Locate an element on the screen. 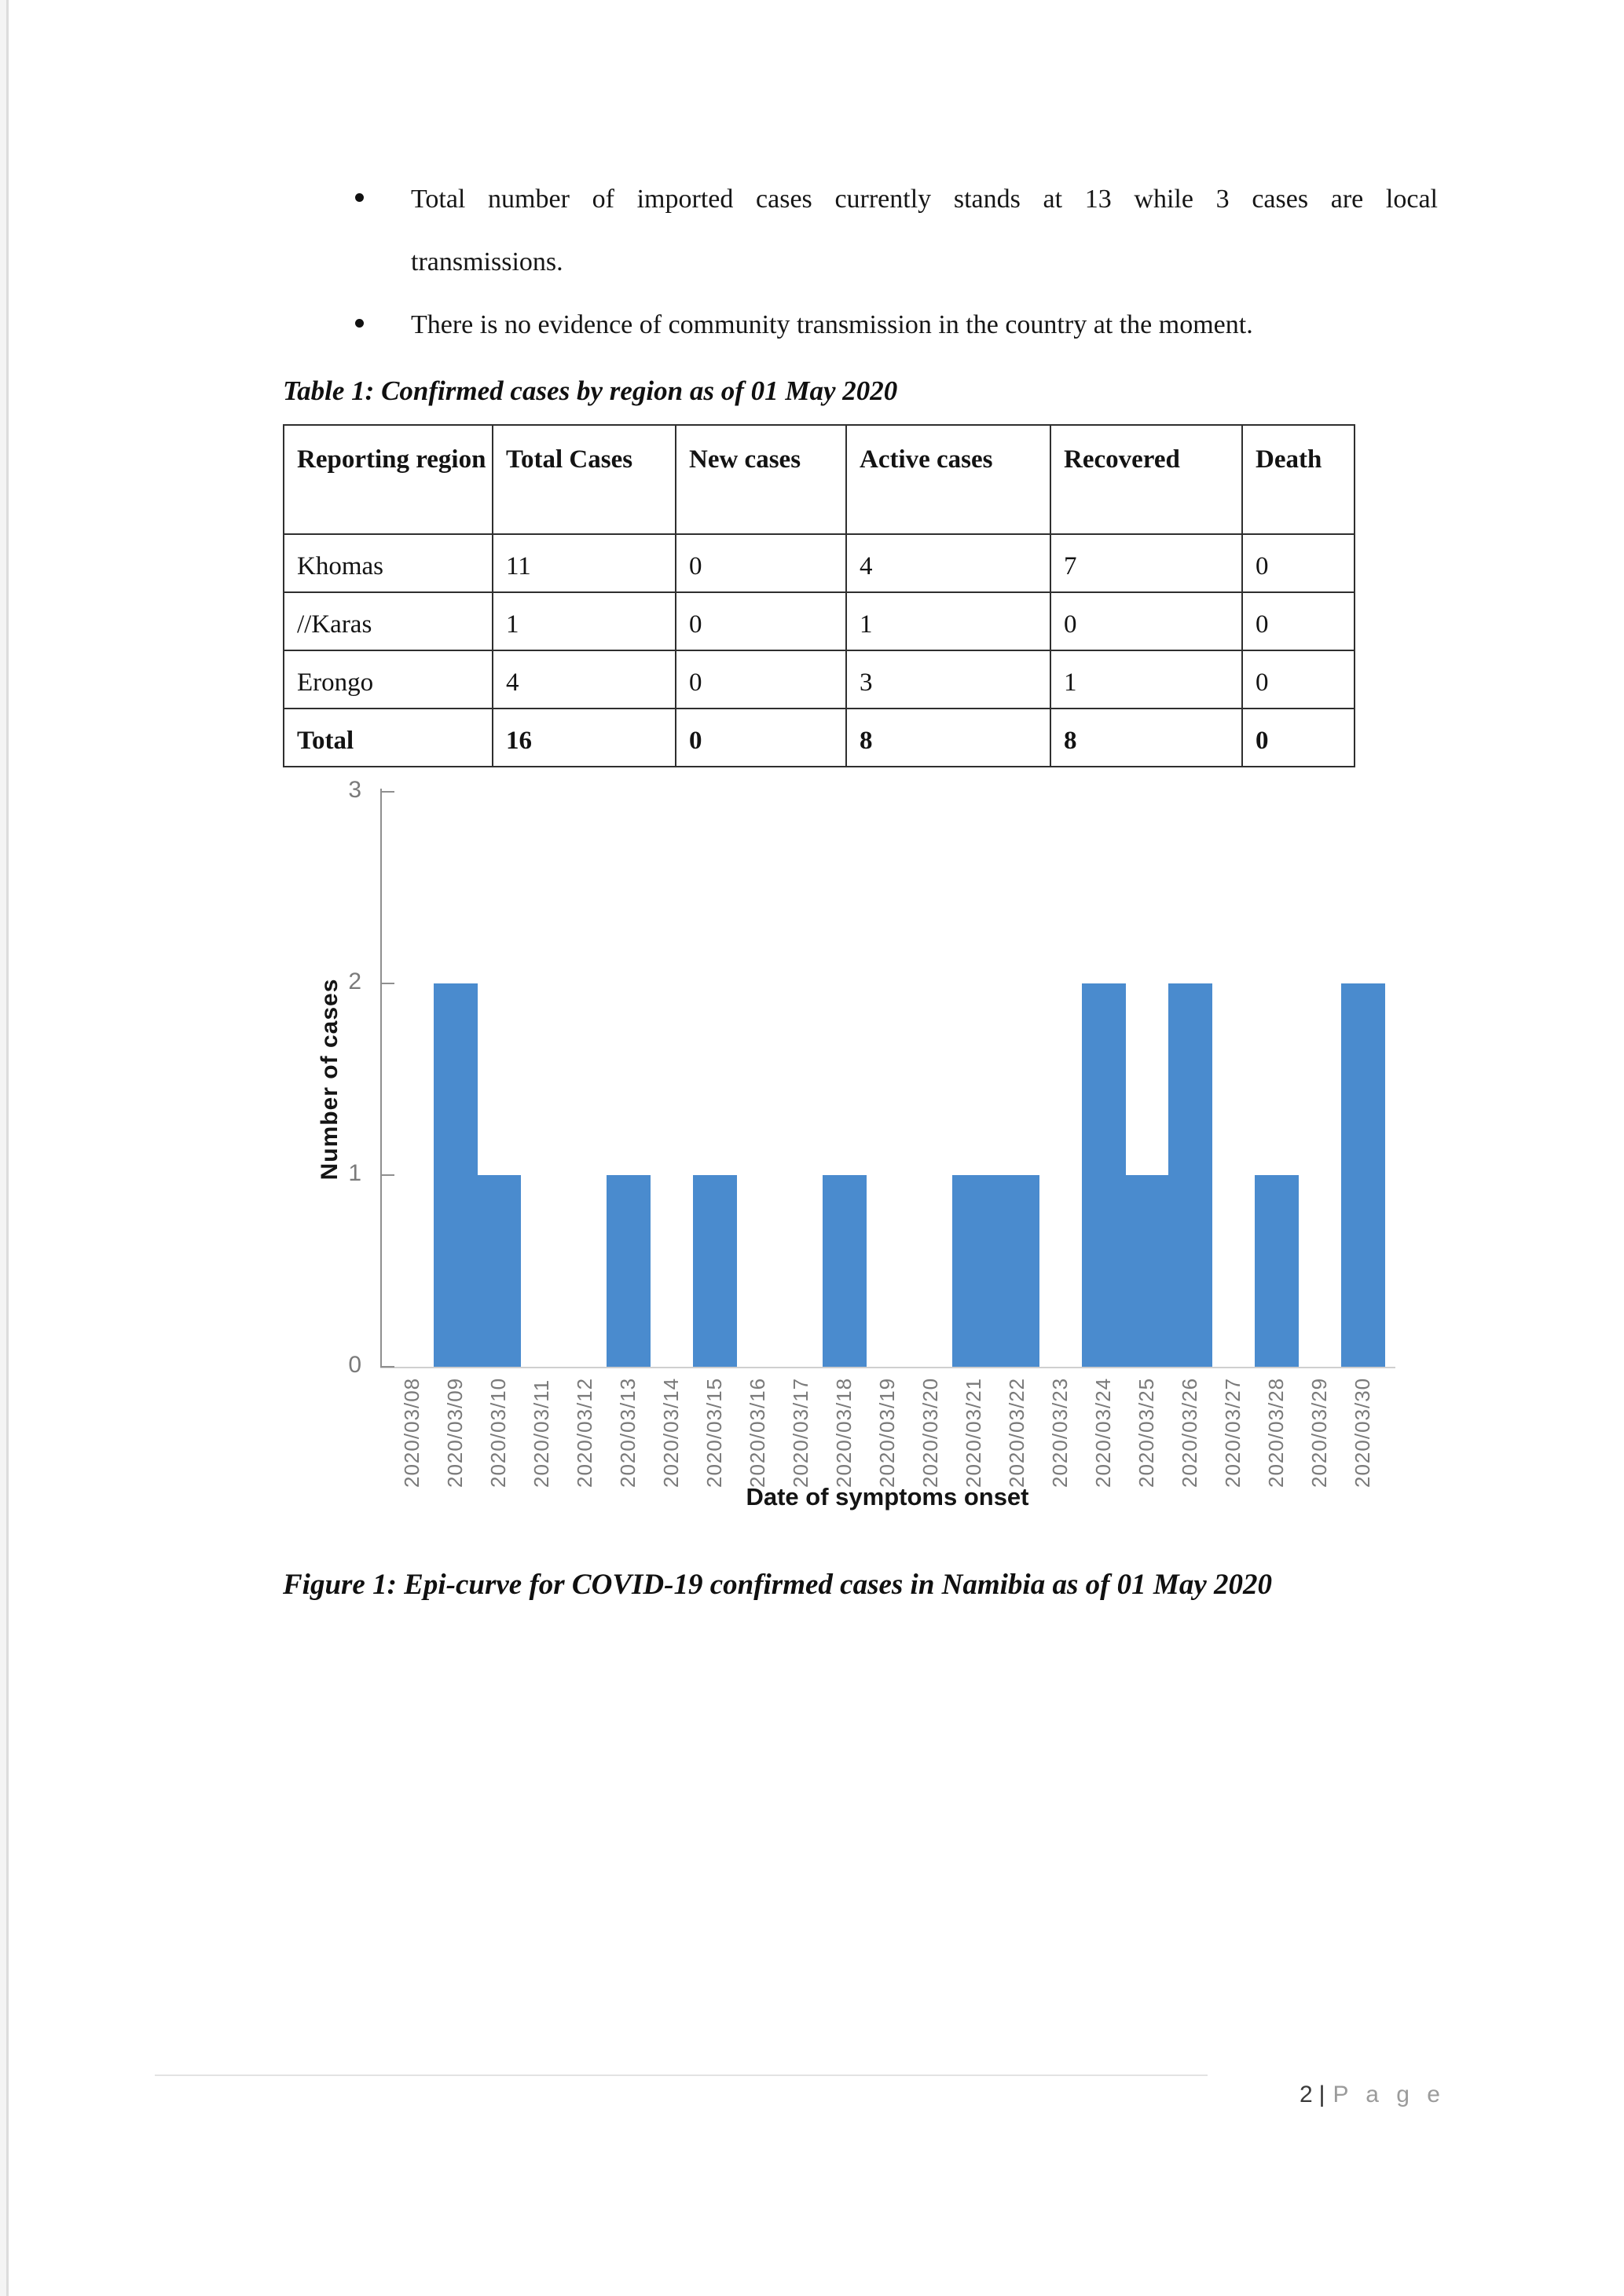 This screenshot has width=1624, height=2296. table-row: Khomas 11 0 4 7 0 is located at coordinates (819, 563).